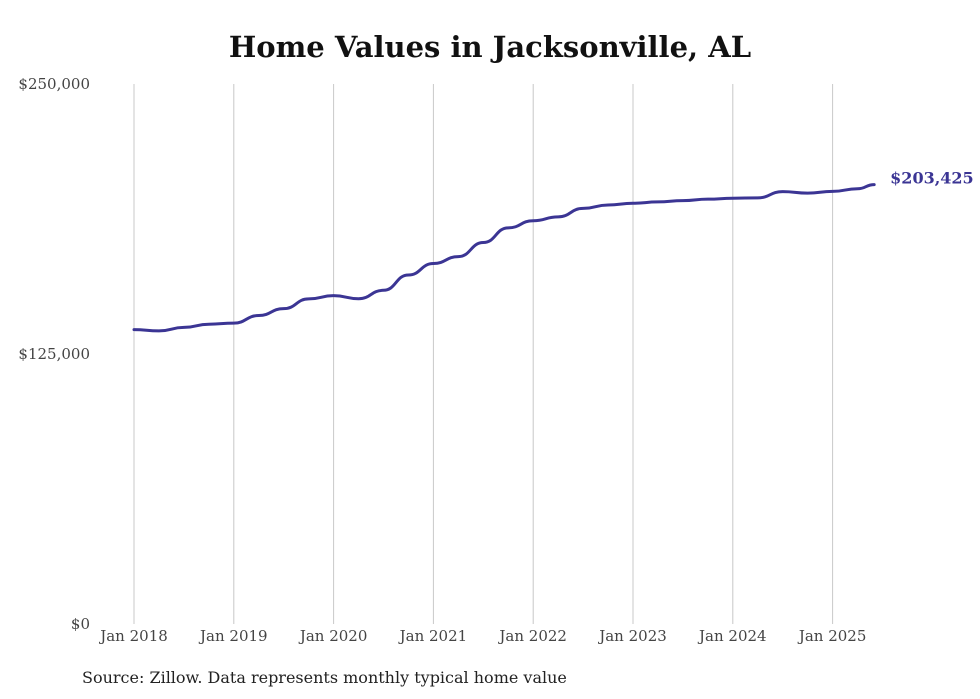 The width and height of the screenshot is (980, 699). I want to click on y-tick-label: $250,000, so click(54, 84).